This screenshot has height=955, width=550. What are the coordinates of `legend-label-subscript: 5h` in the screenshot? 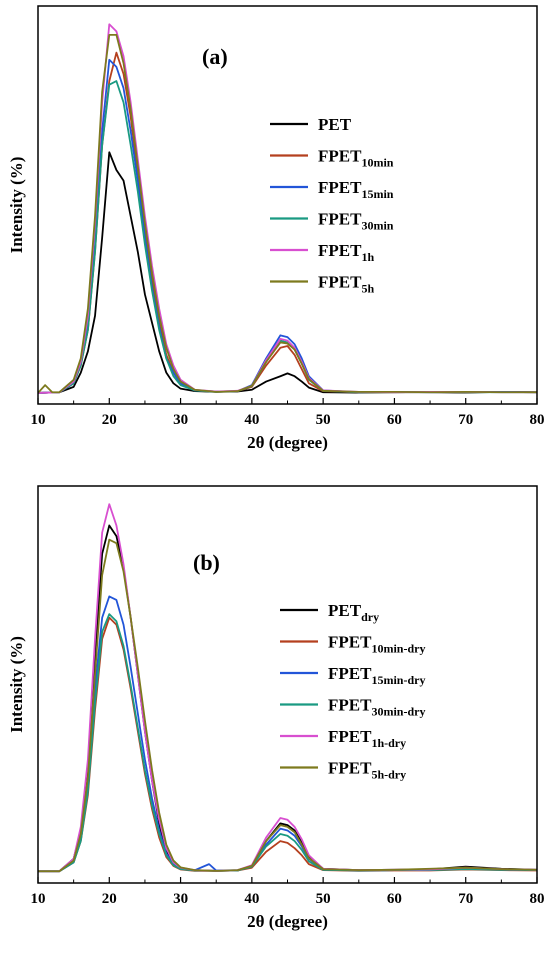 It's located at (367, 289).